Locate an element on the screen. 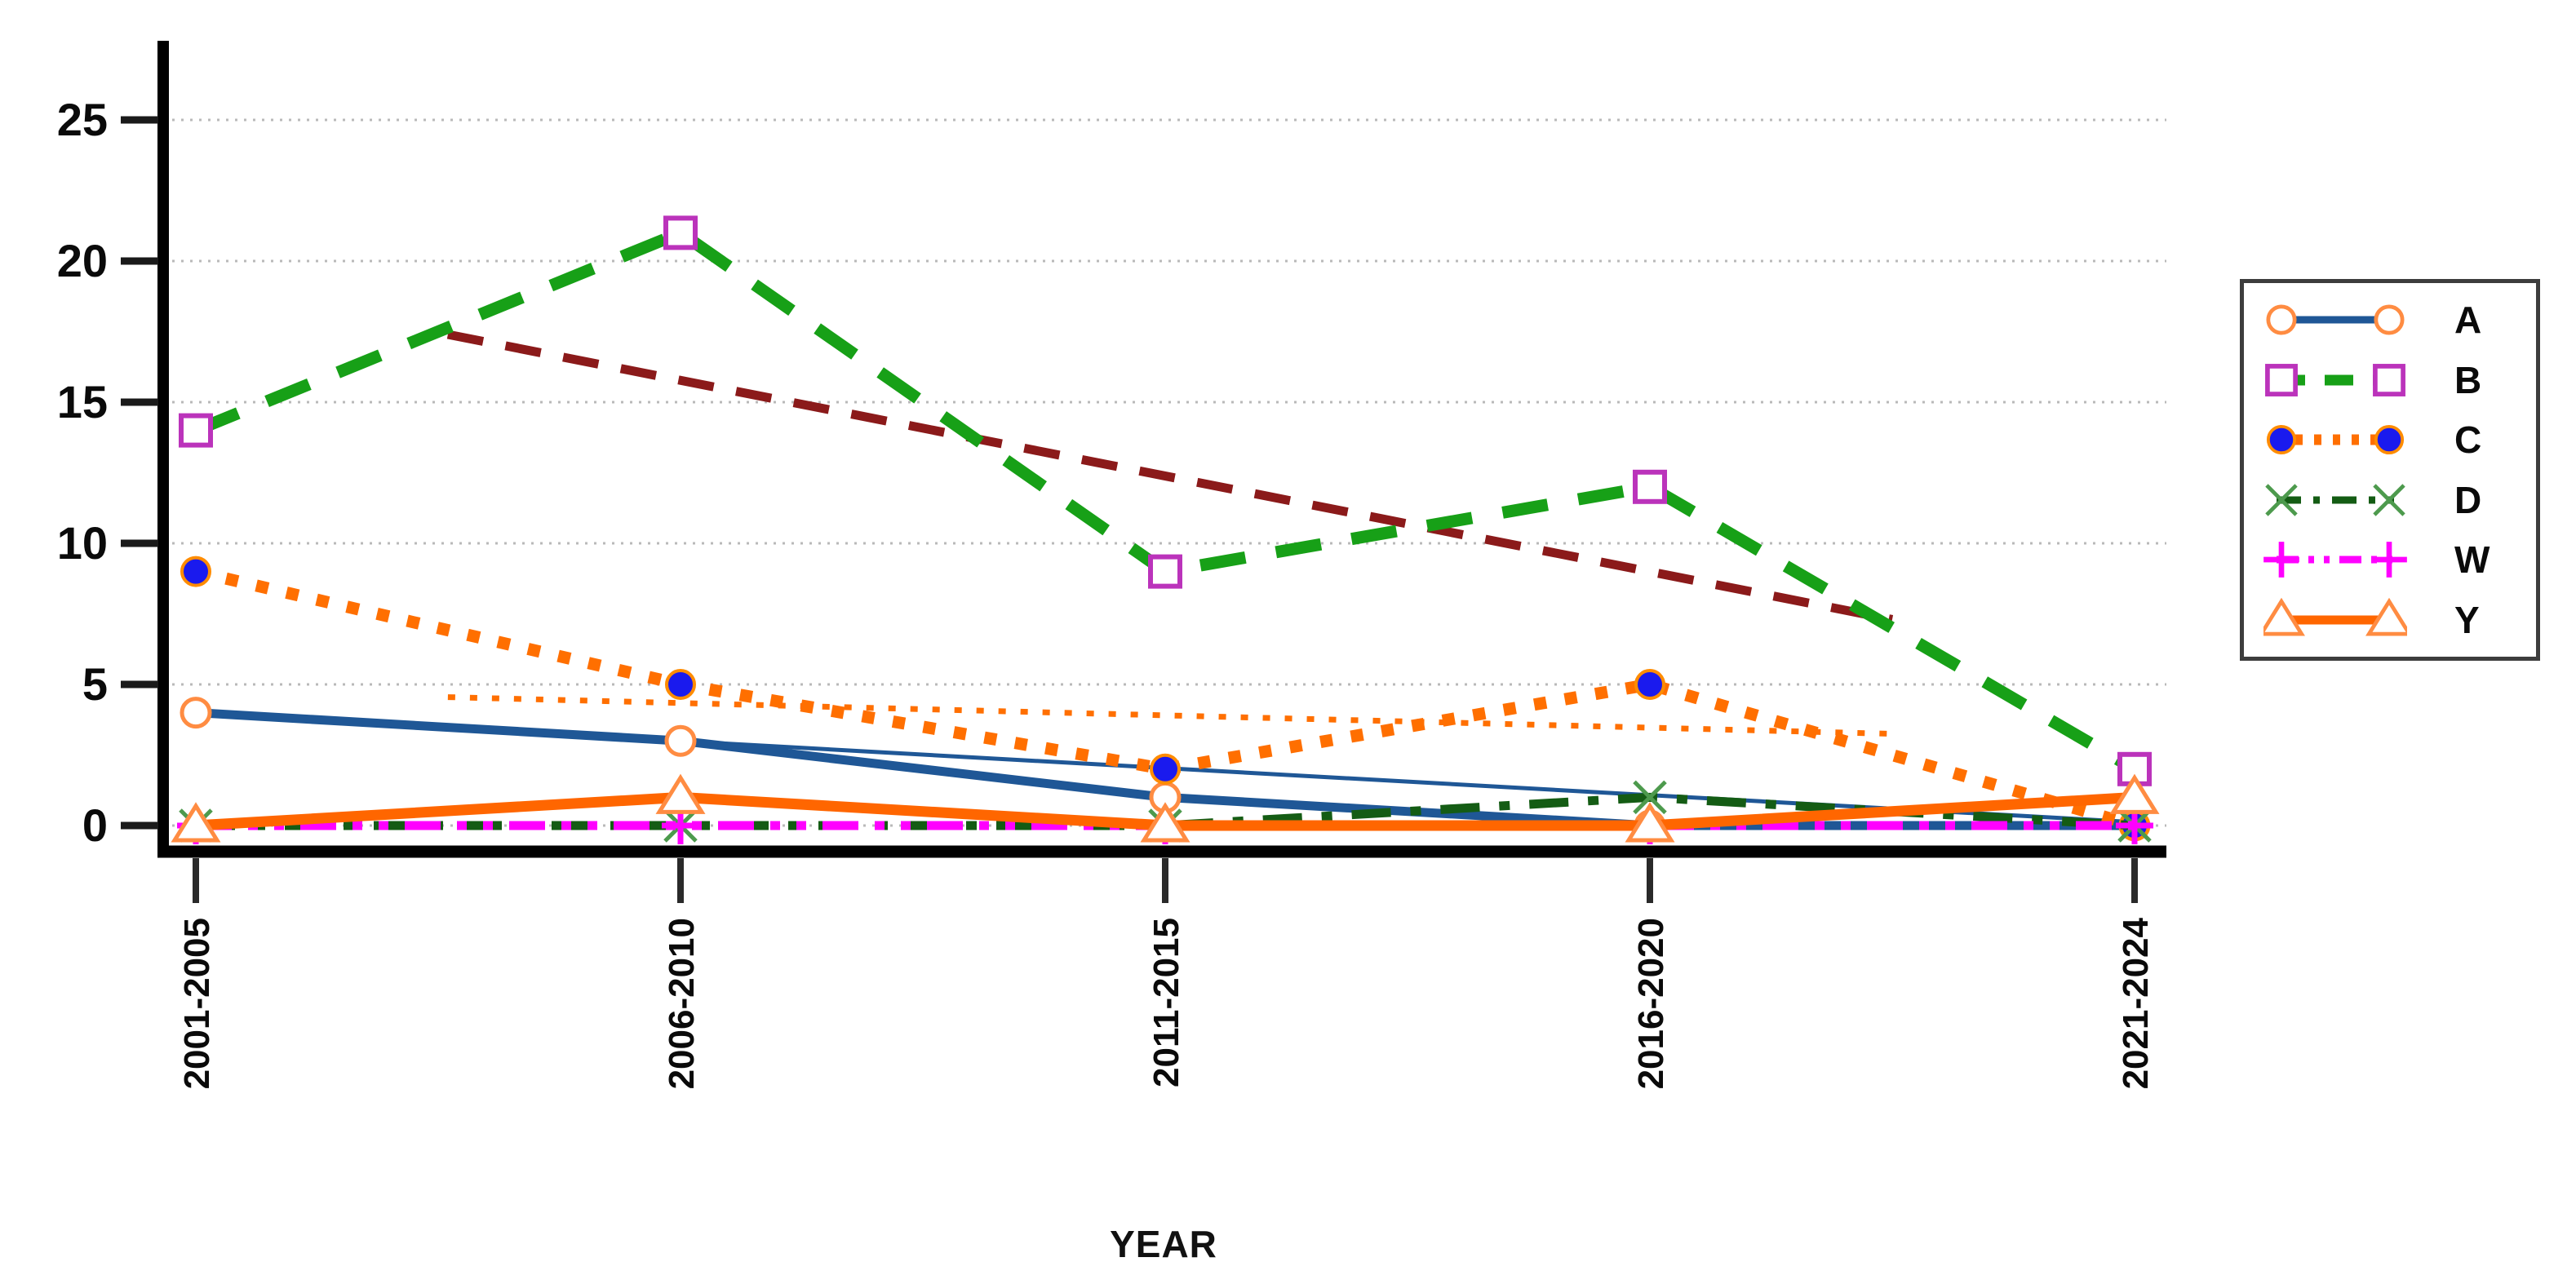 The height and width of the screenshot is (1284, 2576). y-tick-label: 10 is located at coordinates (82, 543).